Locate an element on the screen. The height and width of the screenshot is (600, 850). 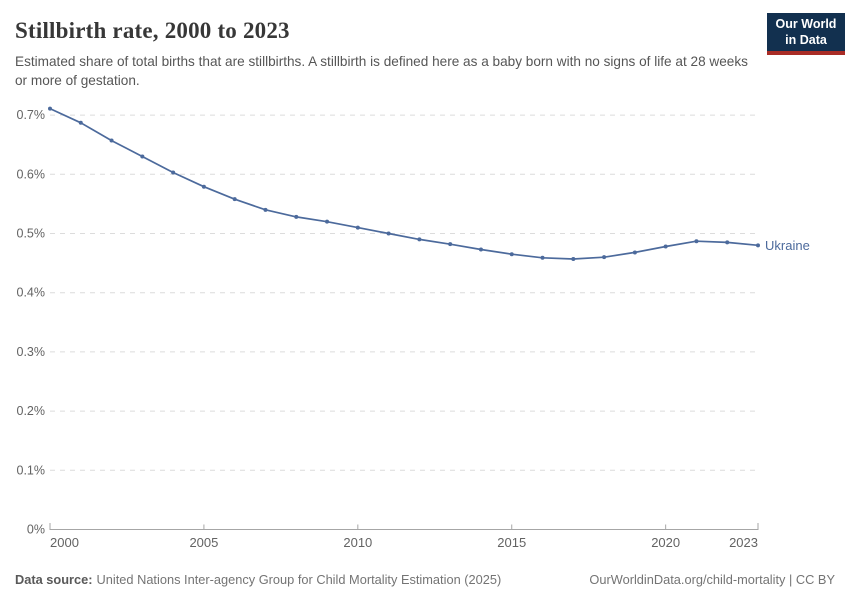
data-point-2013 is located at coordinates (450, 244).